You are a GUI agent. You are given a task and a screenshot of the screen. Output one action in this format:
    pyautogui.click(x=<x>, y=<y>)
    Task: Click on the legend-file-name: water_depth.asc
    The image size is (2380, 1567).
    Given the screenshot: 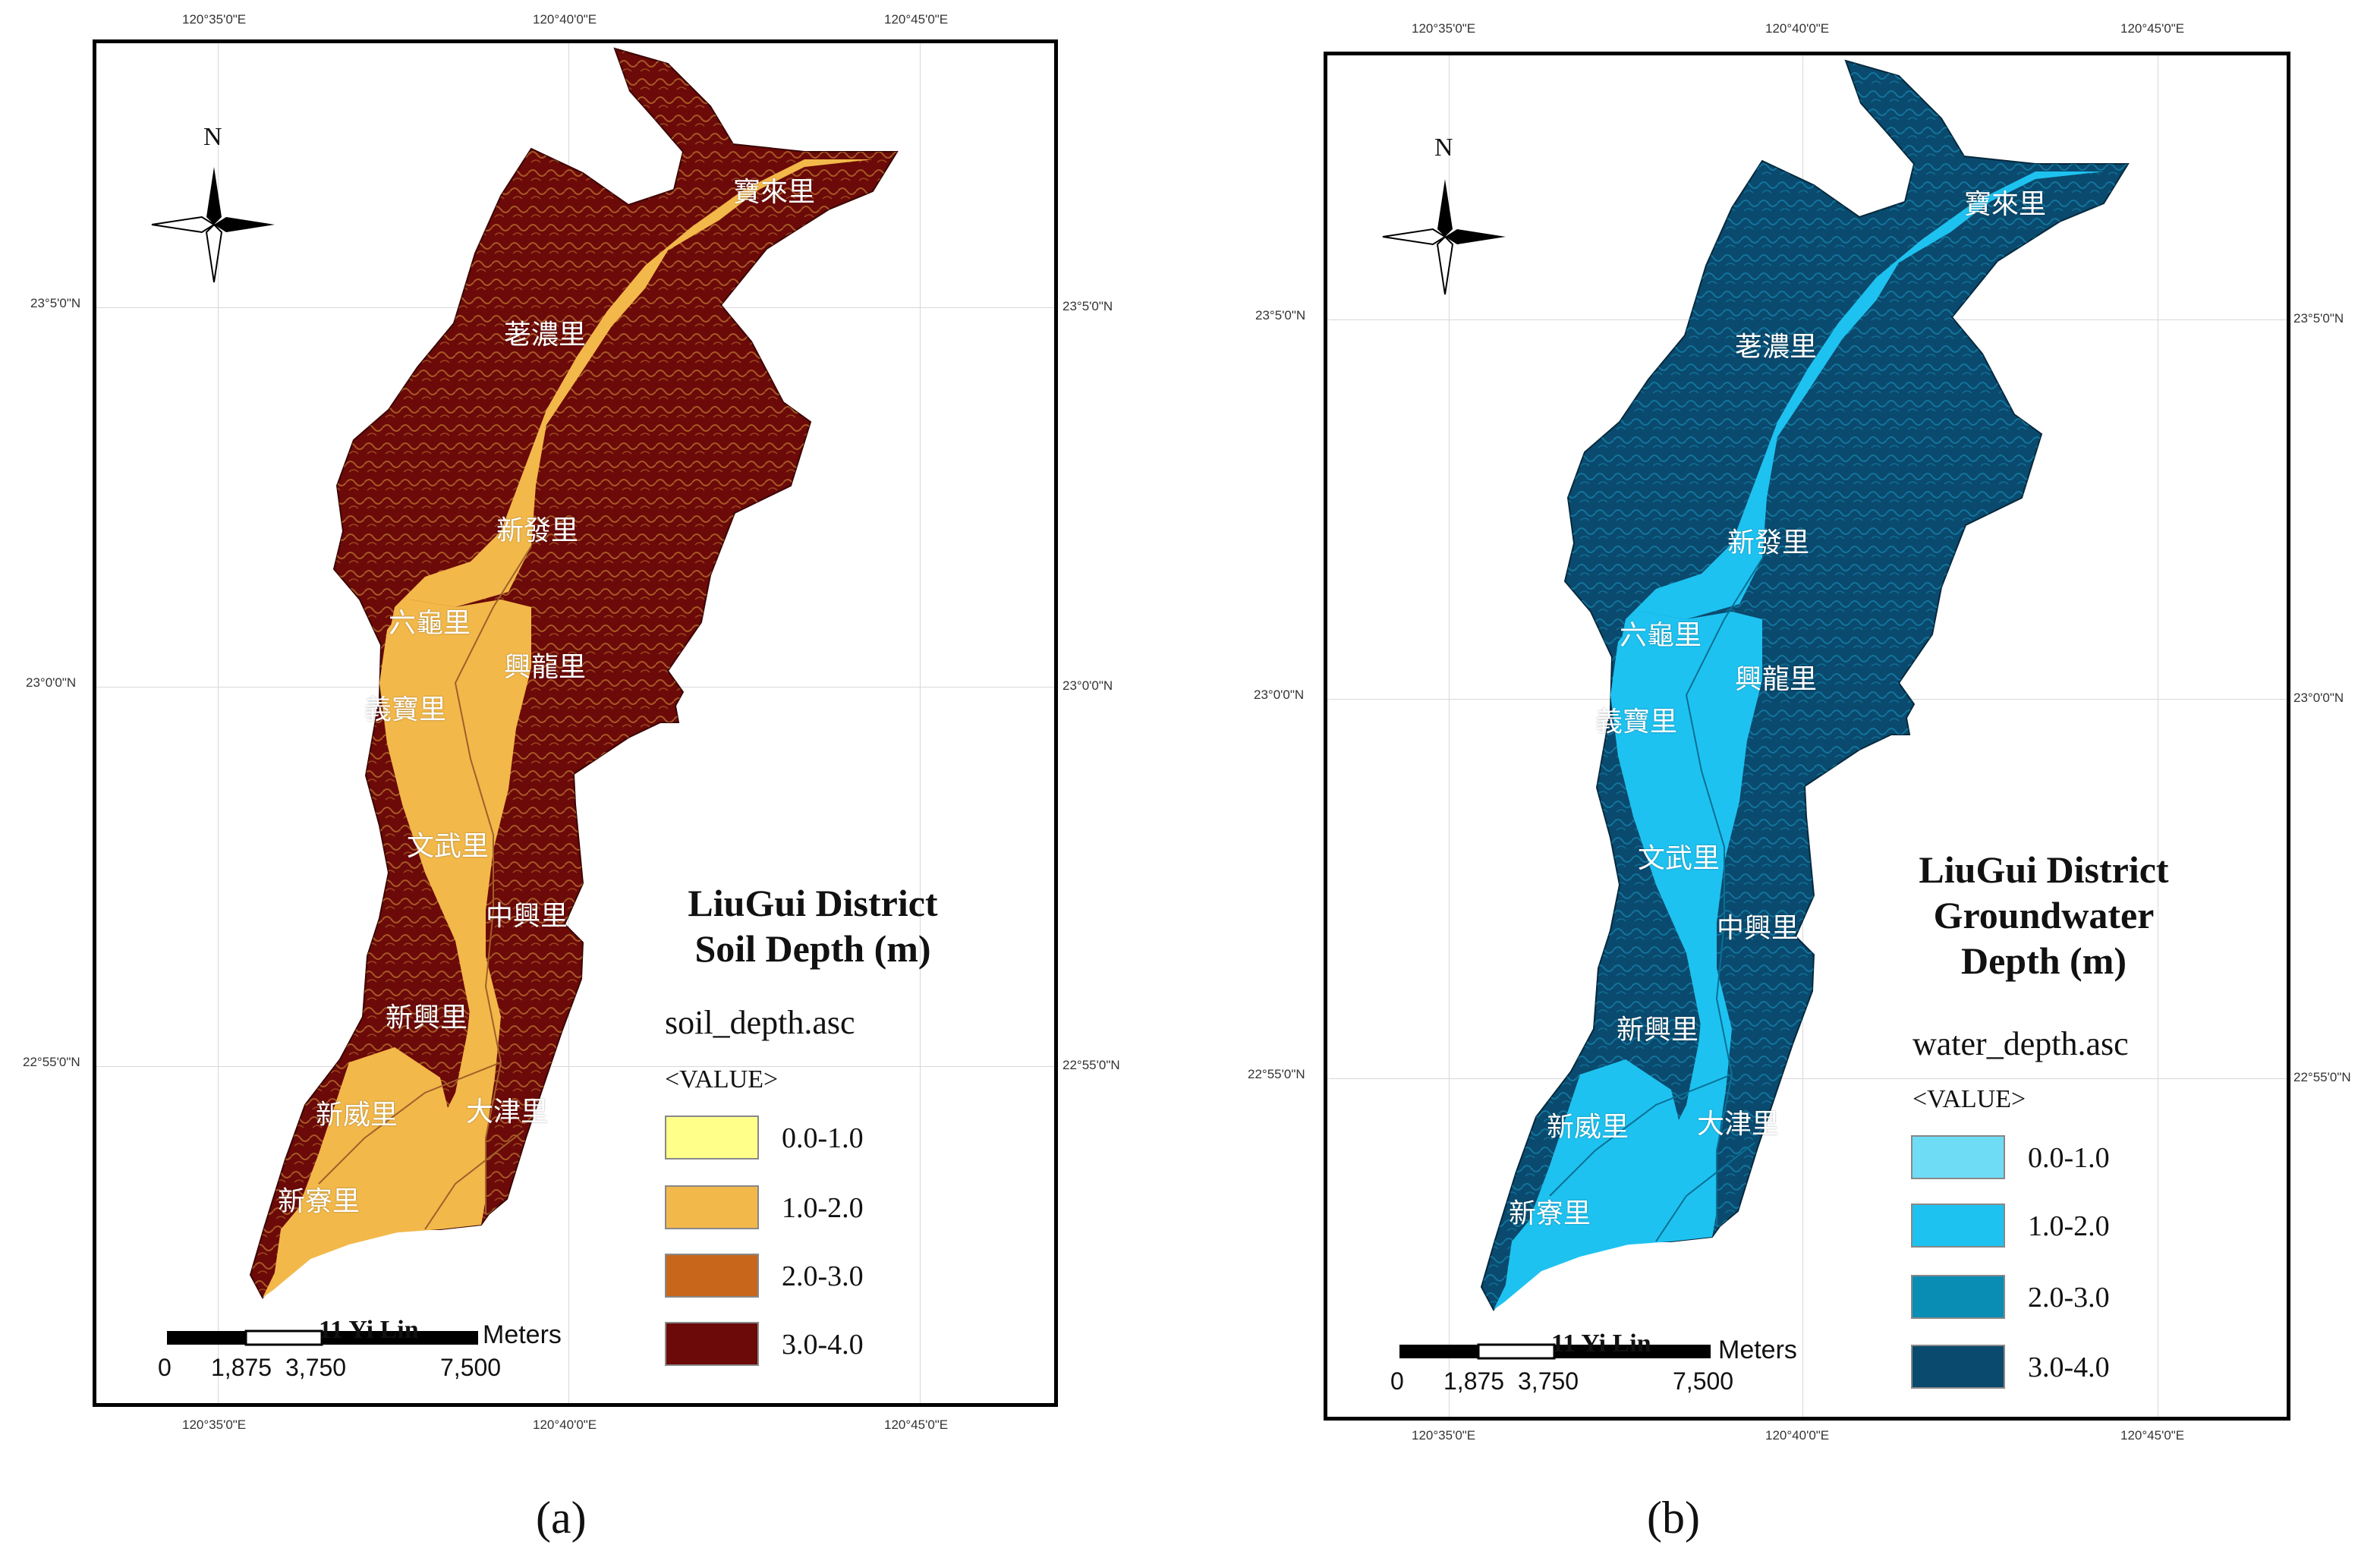 What is the action you would take?
    pyautogui.click(x=2020, y=1043)
    